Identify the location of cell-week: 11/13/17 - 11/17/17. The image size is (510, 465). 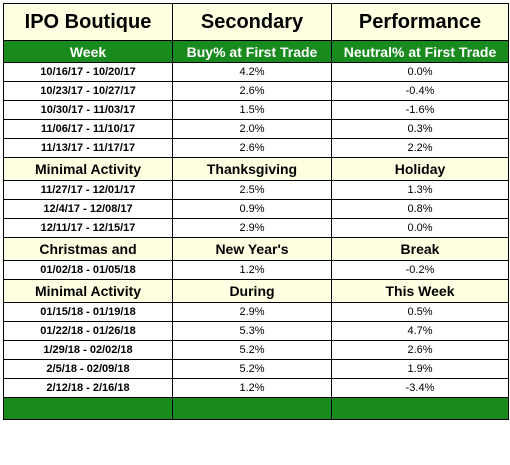
(88, 148).